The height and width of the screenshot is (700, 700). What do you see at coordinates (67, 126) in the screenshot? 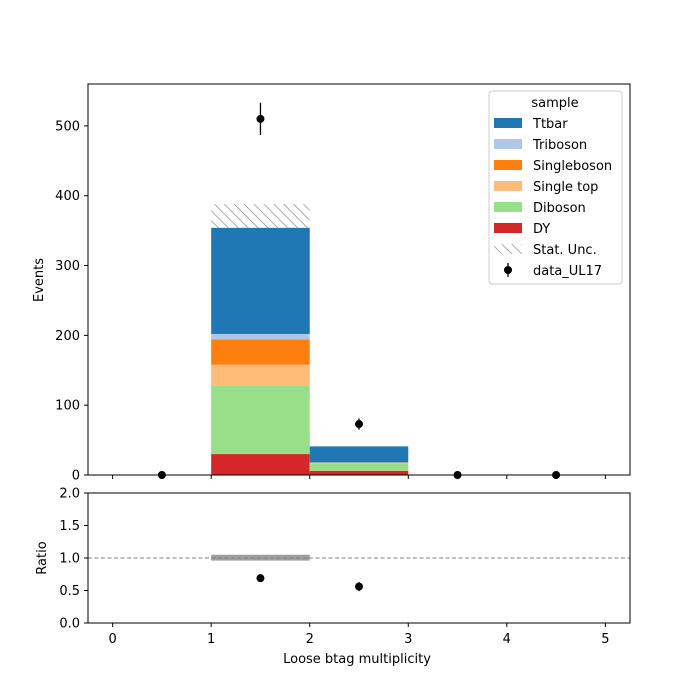
I see `y-tick-label: 500` at bounding box center [67, 126].